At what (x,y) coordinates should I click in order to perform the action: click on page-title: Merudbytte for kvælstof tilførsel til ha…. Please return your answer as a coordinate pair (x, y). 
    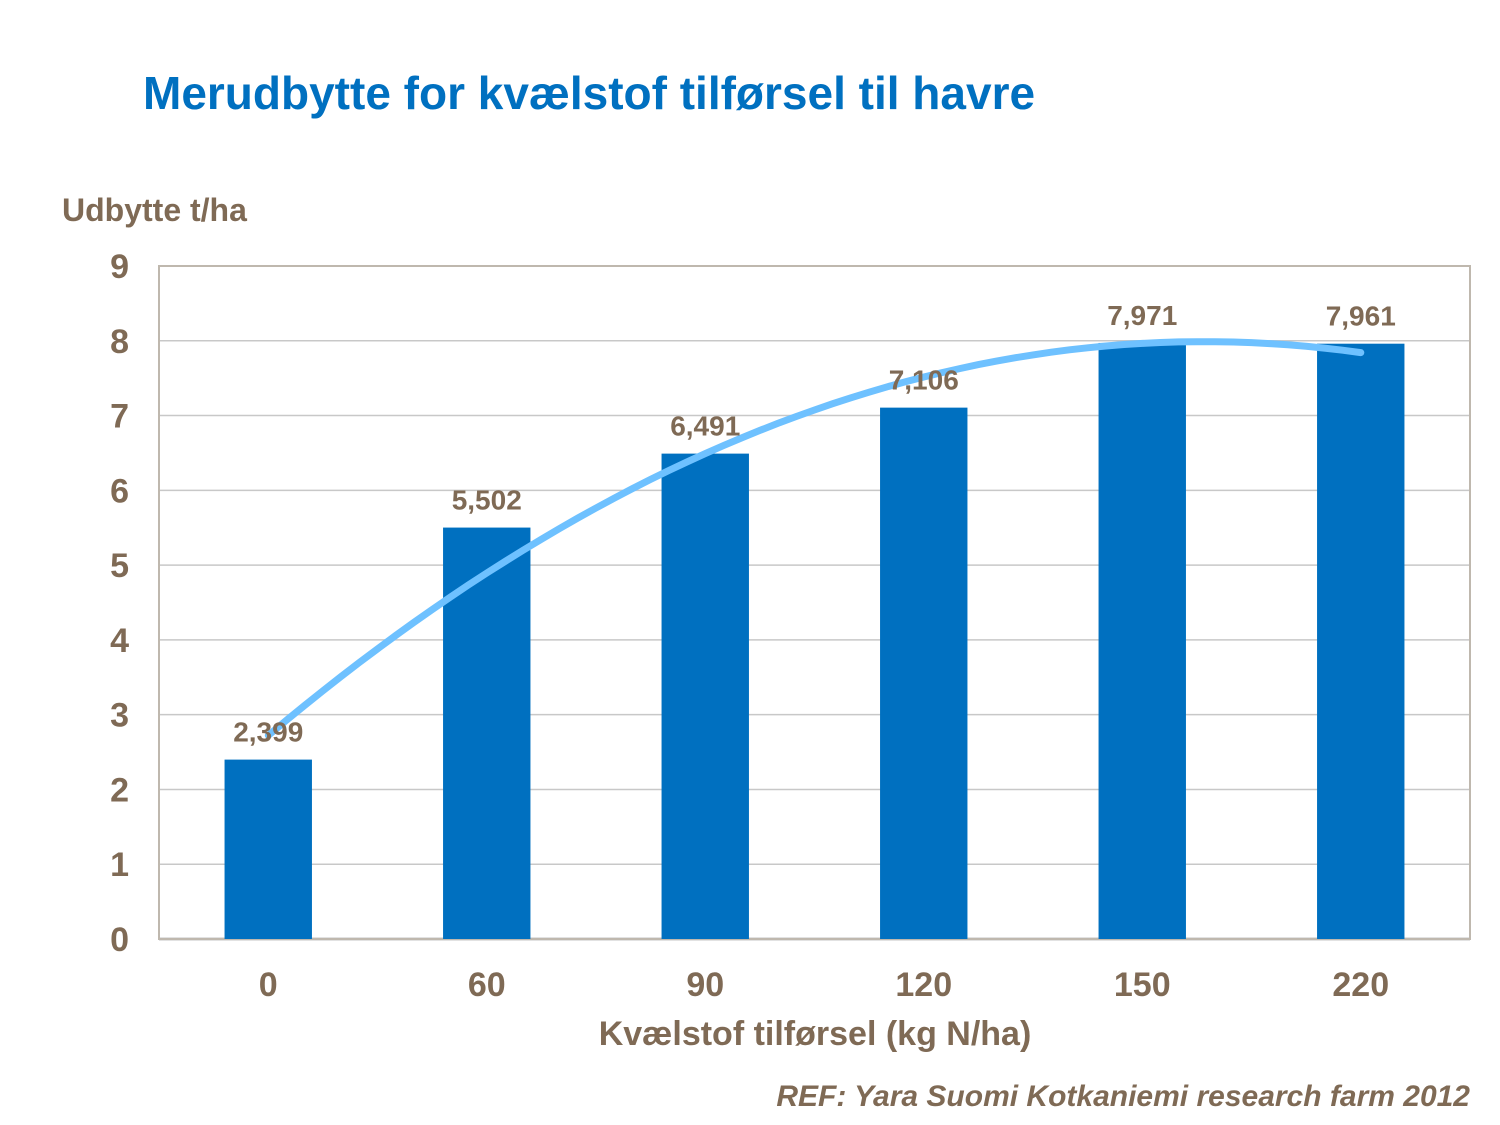
    Looking at the image, I should click on (589, 93).